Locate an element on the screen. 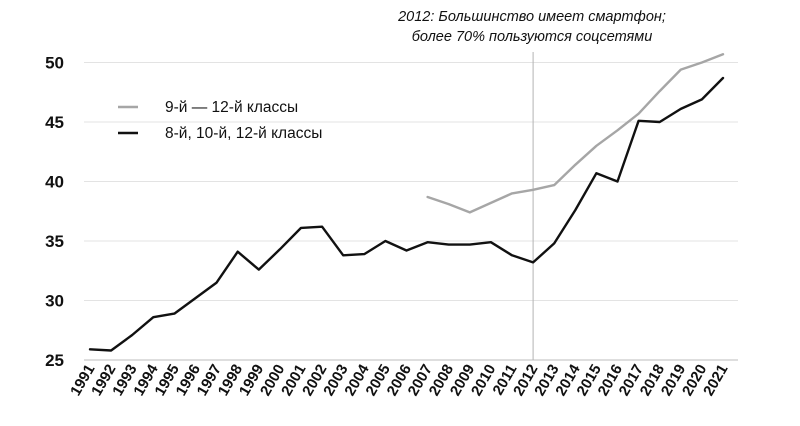 The height and width of the screenshot is (426, 800). y-tick-label: 45 is located at coordinates (54, 122).